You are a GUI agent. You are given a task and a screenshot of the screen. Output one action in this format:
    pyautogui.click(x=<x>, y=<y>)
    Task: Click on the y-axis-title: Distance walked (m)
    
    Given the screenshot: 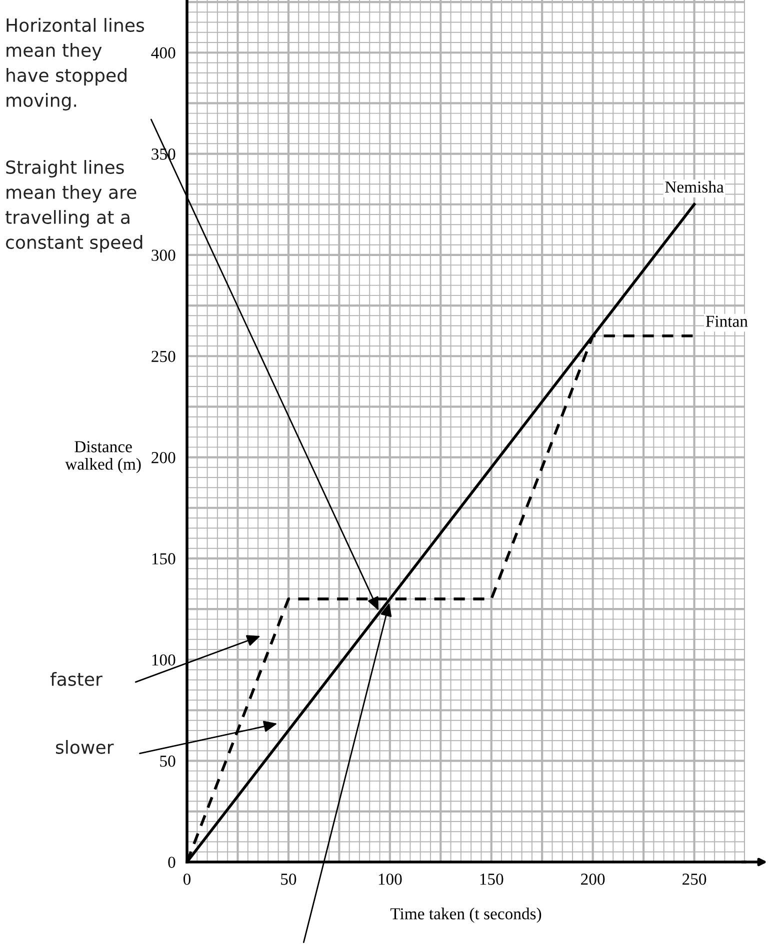 What is the action you would take?
    pyautogui.click(x=103, y=457)
    